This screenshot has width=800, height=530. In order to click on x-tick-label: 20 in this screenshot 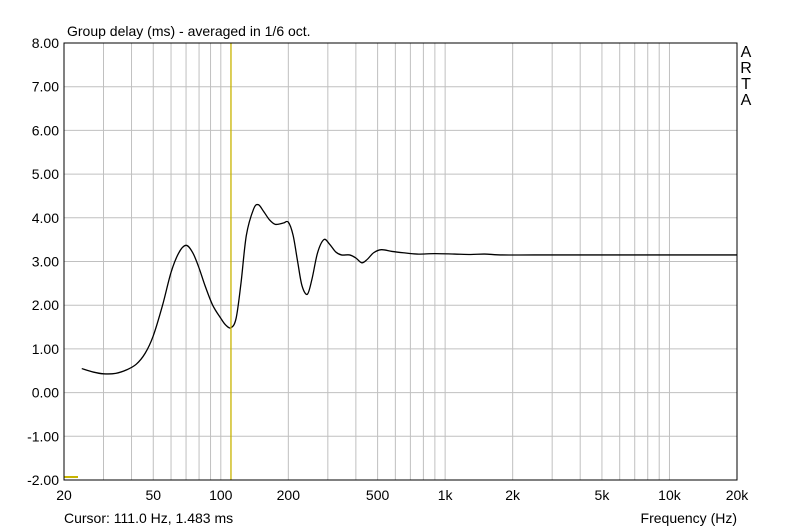, I will do `click(64, 495)`.